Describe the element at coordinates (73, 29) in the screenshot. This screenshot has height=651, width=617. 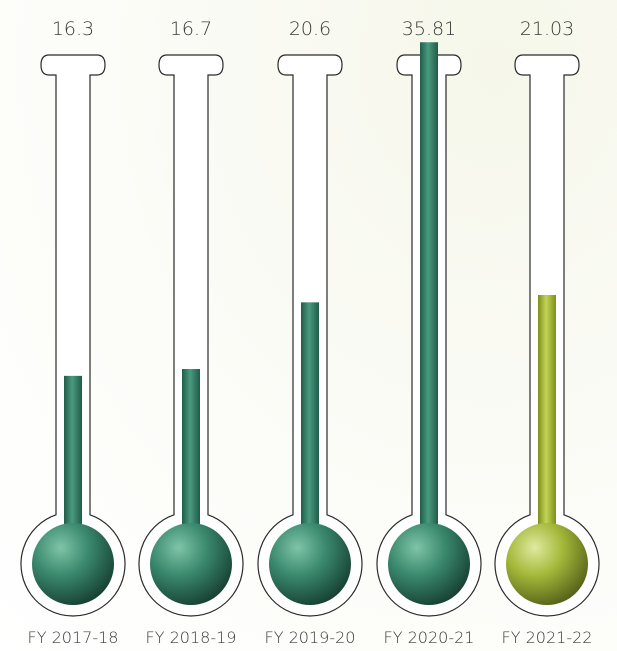
I see `data-label-1: 16.3` at that location.